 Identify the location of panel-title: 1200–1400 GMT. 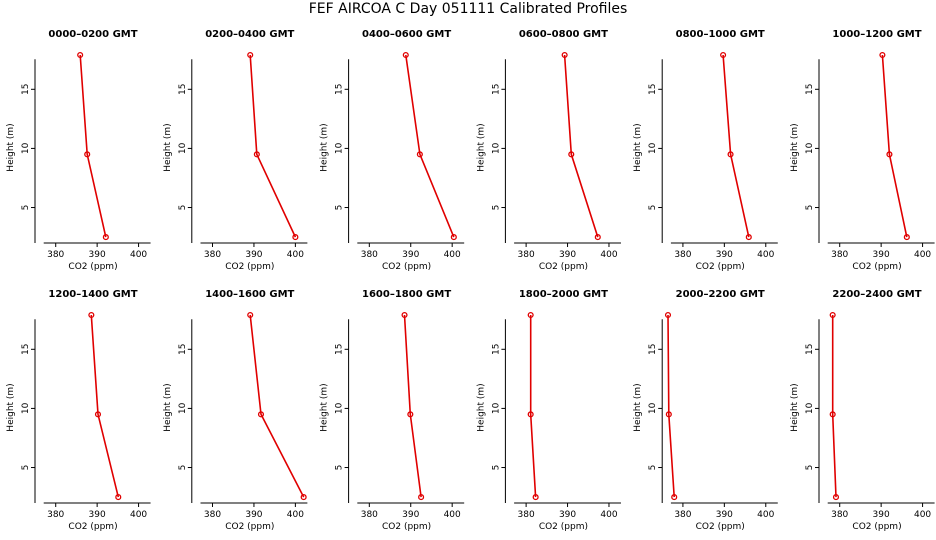
(92, 294).